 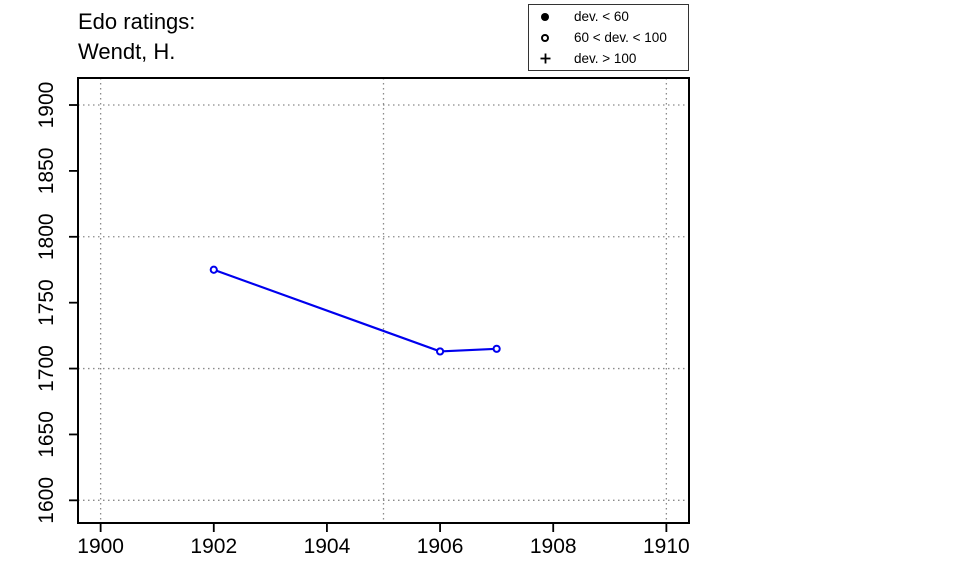 I want to click on plus-icon, so click(x=545, y=58).